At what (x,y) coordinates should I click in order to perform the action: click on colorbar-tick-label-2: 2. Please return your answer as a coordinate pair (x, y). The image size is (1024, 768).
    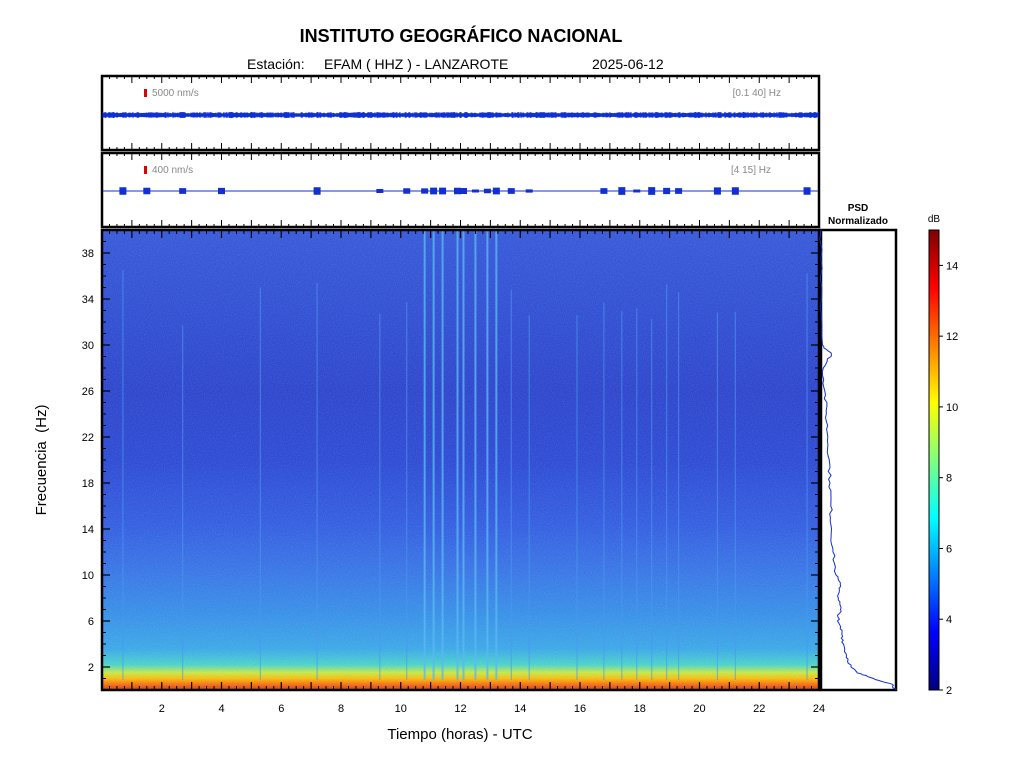
    Looking at the image, I should click on (949, 691).